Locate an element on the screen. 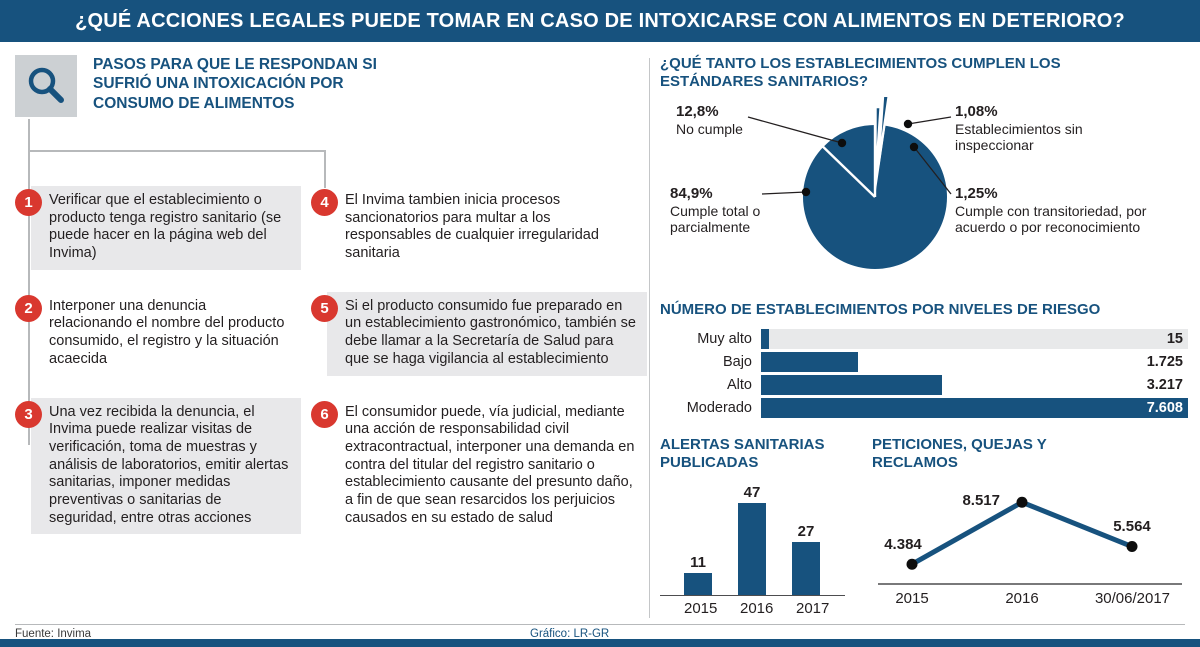  point-value: 8.517 is located at coordinates (981, 500).